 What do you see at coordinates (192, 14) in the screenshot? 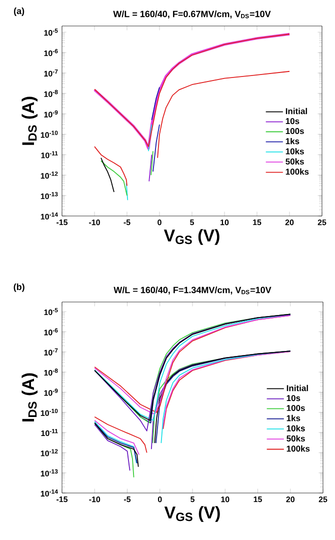
I see `chart-title: W/L = 160/40, F=0.67MV/cm, V$_{DS}$=10V` at bounding box center [192, 14].